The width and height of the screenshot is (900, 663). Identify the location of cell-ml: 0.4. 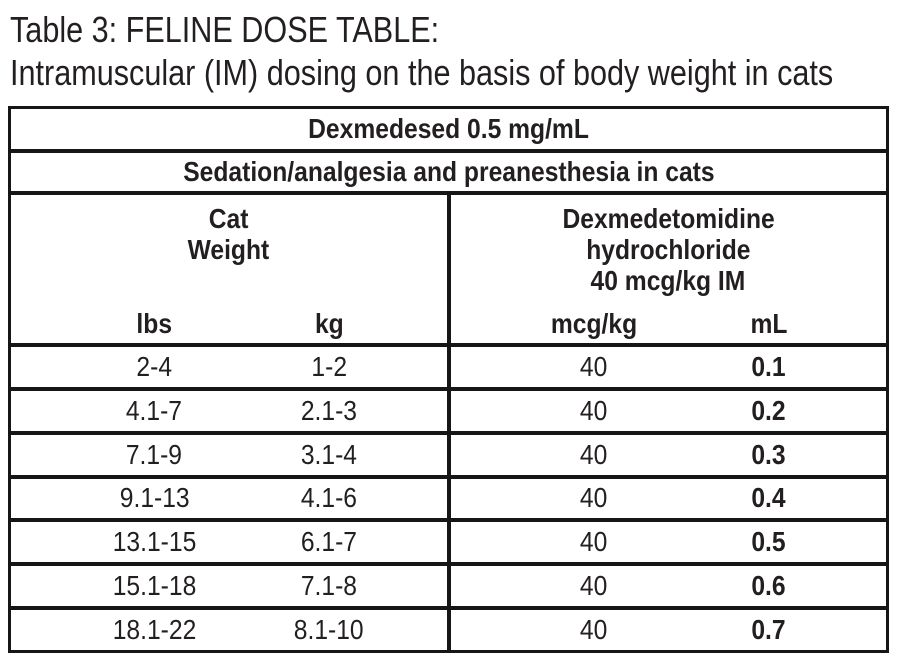
(768, 498).